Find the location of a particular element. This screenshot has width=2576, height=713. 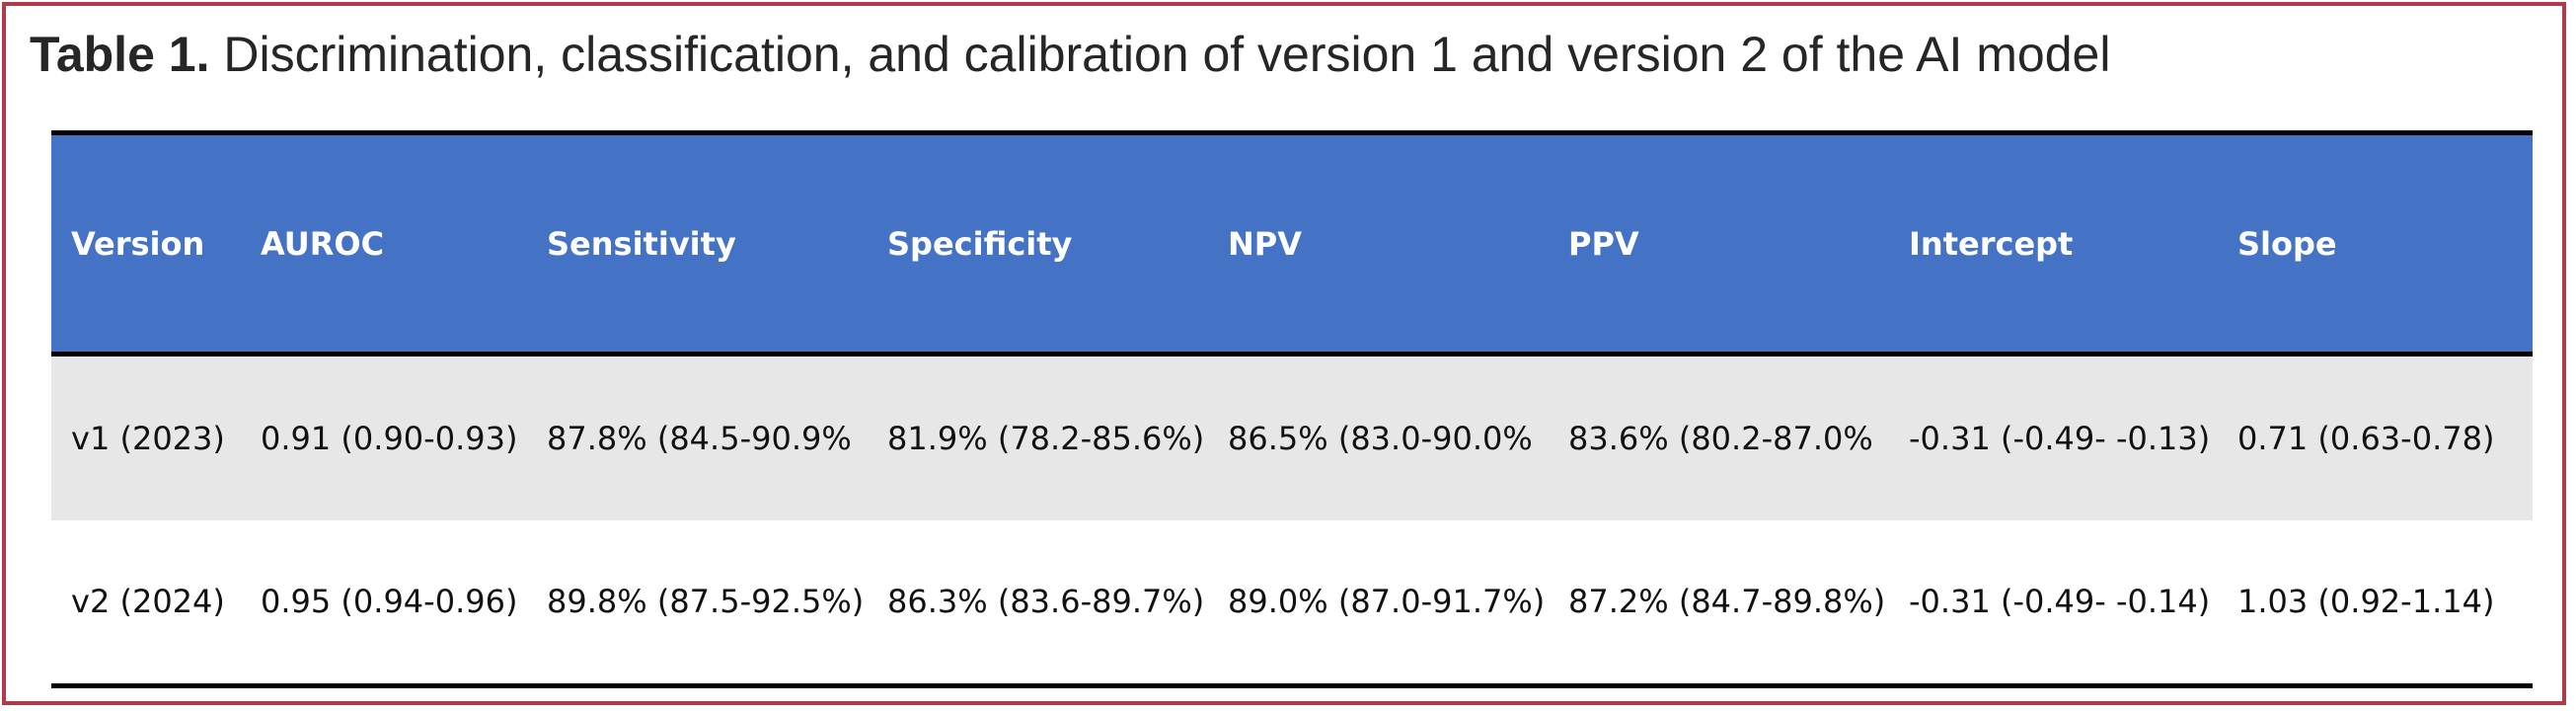

cell-slope: 1.03 (0.92-1.14) is located at coordinates (2376, 603).